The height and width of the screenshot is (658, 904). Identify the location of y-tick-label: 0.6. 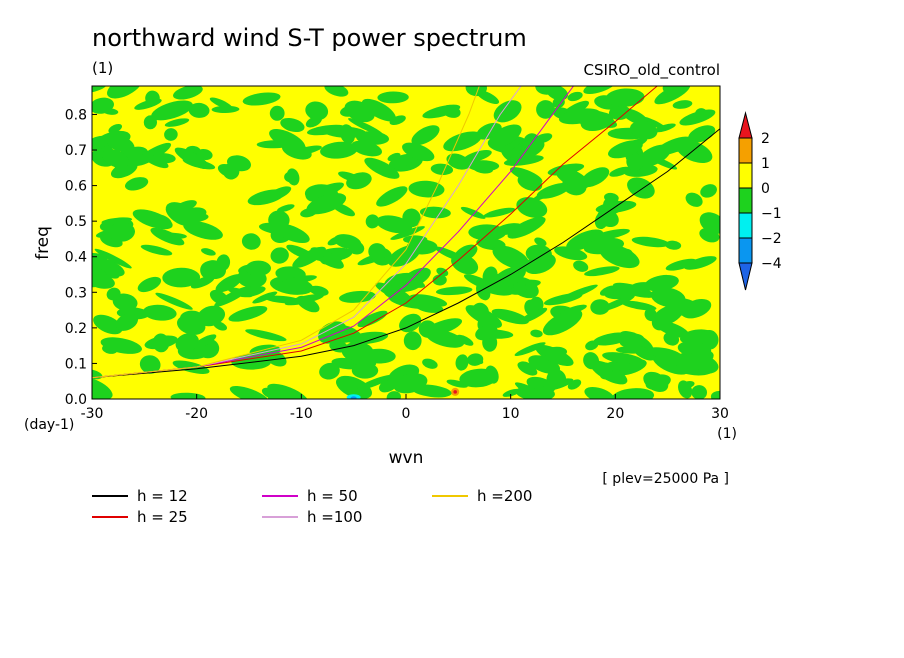
(76, 187).